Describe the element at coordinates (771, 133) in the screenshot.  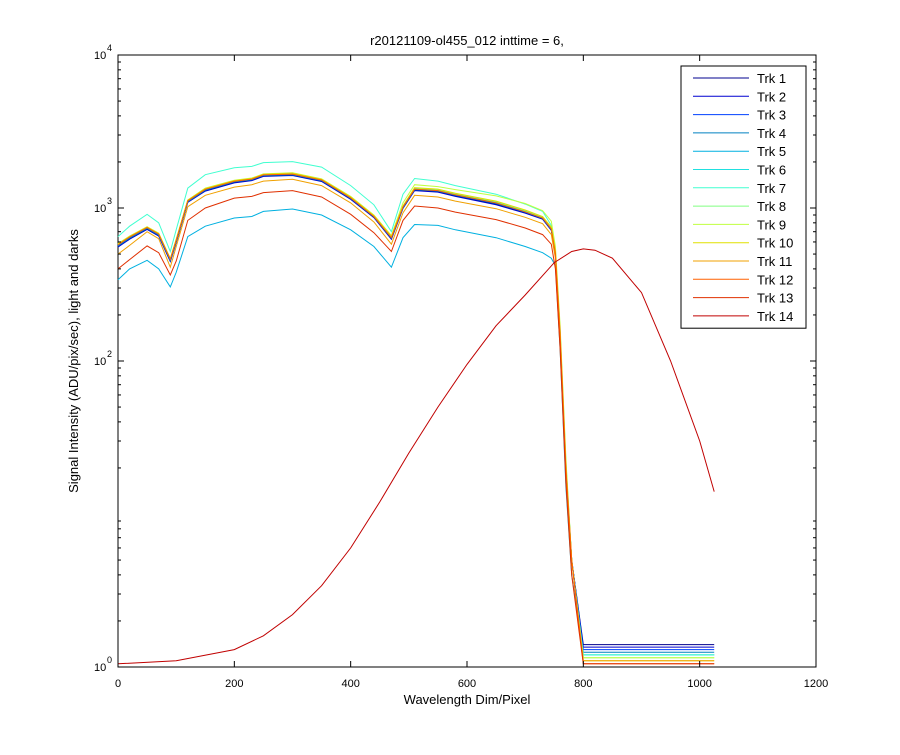
I see `legend-label: Trk 4` at that location.